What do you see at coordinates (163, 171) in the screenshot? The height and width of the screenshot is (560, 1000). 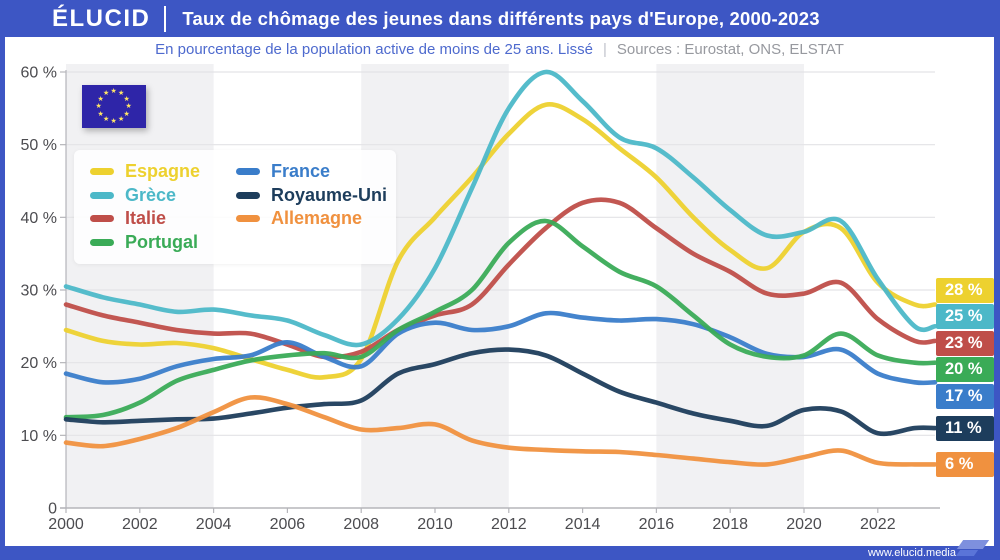 I see `legend-label: Espagne` at bounding box center [163, 171].